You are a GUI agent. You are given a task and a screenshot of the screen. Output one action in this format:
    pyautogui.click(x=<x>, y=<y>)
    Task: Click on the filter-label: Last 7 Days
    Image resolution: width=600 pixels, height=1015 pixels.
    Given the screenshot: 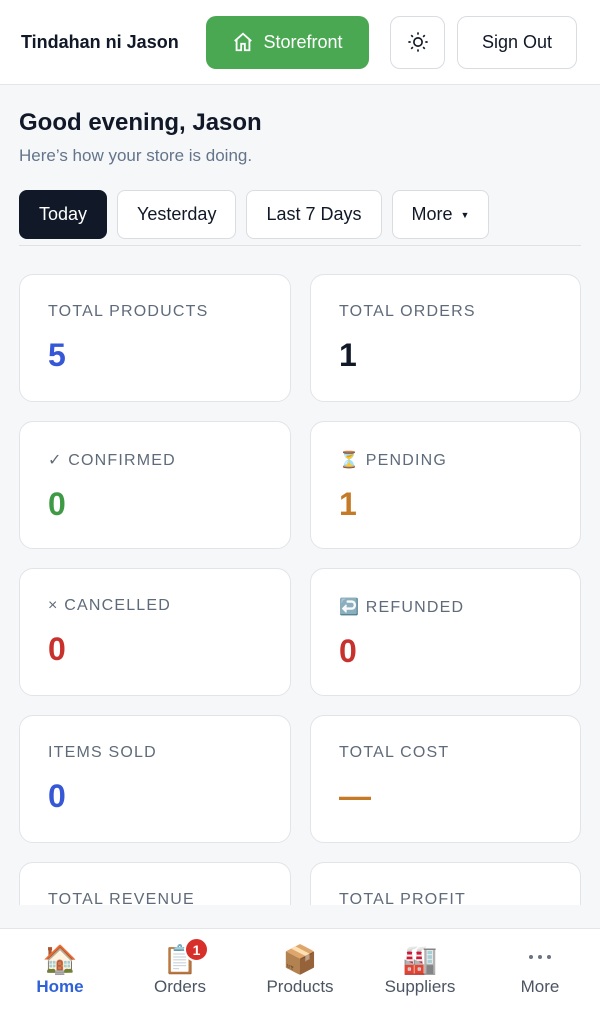 What is the action you would take?
    pyautogui.click(x=314, y=214)
    